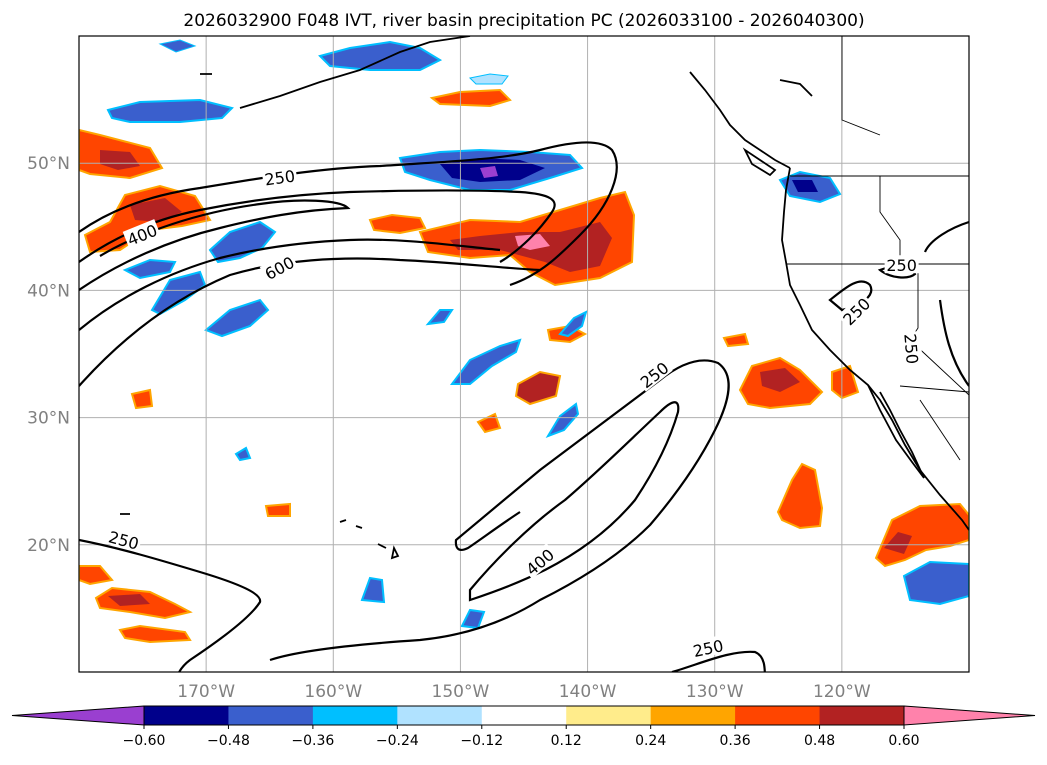 This screenshot has height=765, width=1047. I want to click on lat-tick-label: 20°N, so click(48, 546).